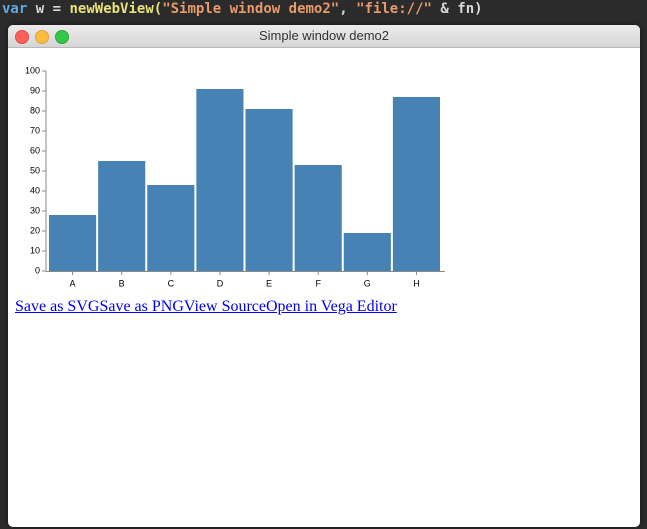  I want to click on title-bar: Simple window demo2, so click(324, 36).